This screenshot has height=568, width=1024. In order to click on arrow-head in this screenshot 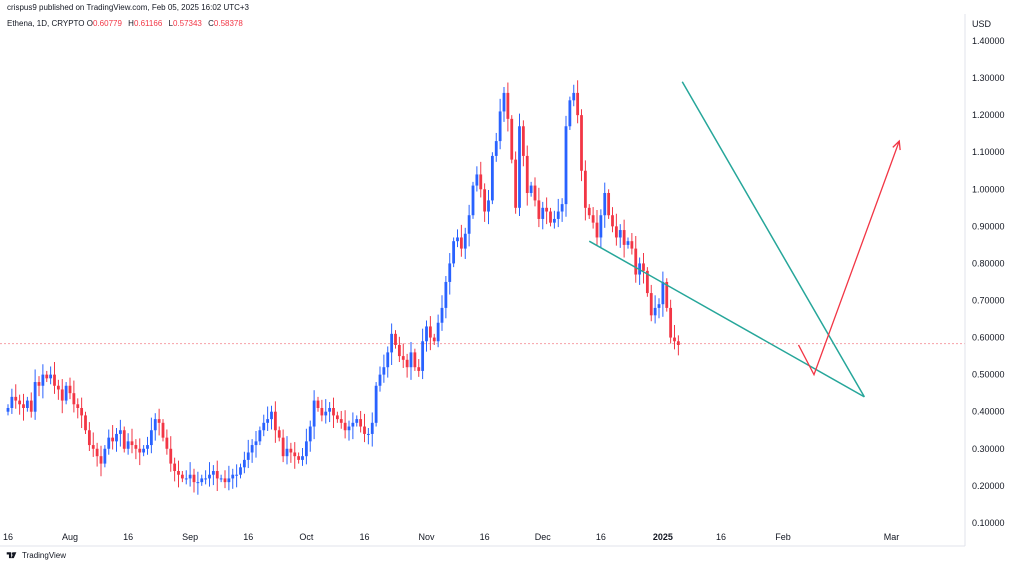, I will do `click(896, 145)`.